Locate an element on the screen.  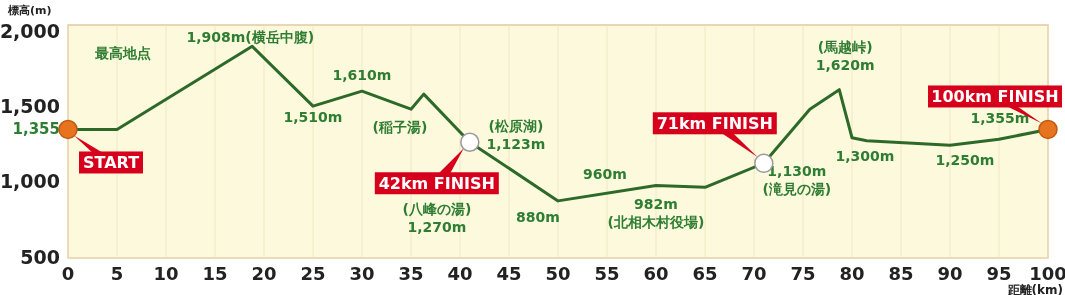
x-tick-label: 85 is located at coordinates (901, 273).